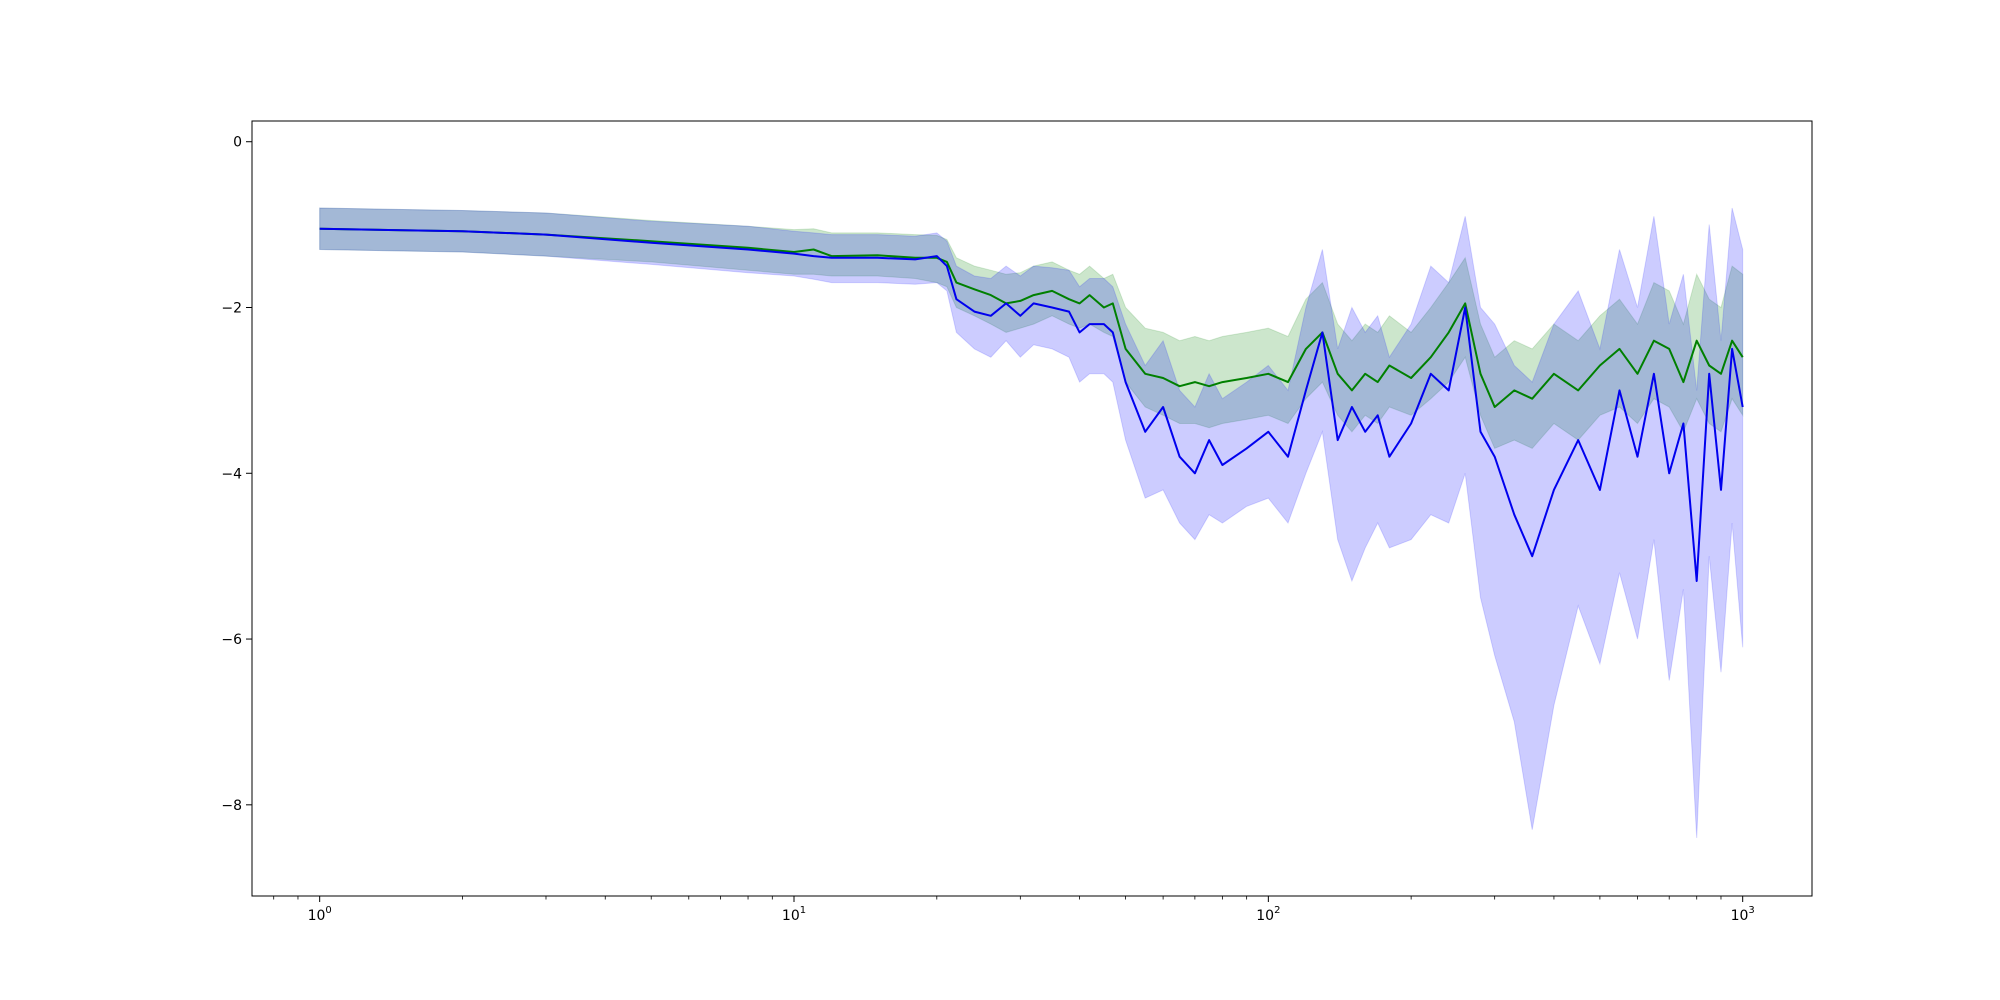 This screenshot has width=2000, height=1000. I want to click on x-tick-label: 10⁰, so click(320, 914).